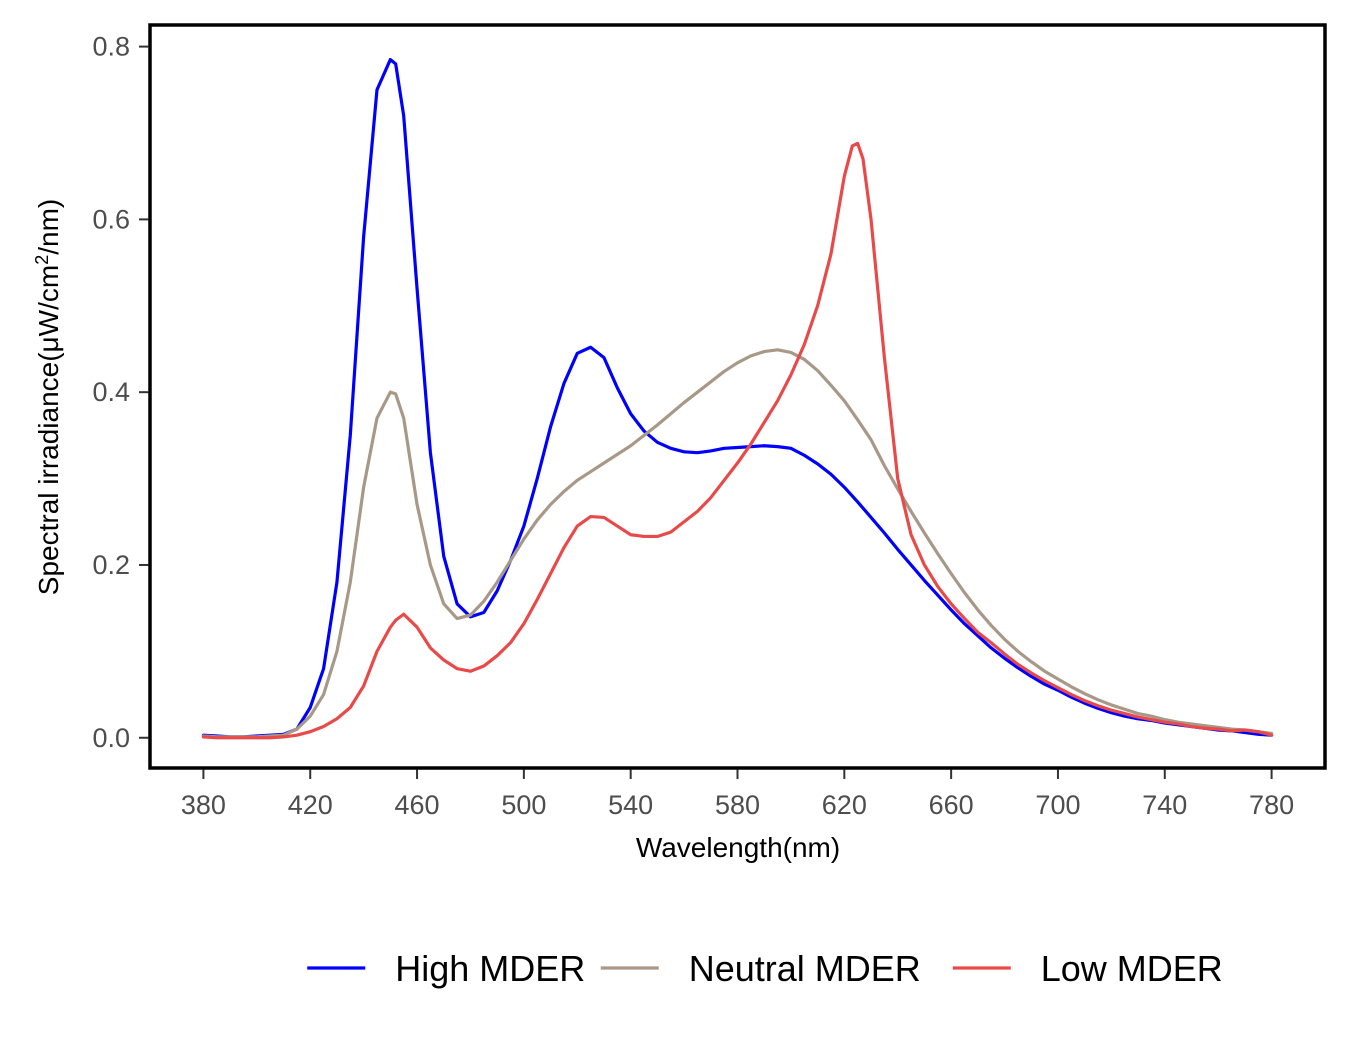 The width and height of the screenshot is (1350, 1050). I want to click on x-tick-label: 620, so click(844, 805).